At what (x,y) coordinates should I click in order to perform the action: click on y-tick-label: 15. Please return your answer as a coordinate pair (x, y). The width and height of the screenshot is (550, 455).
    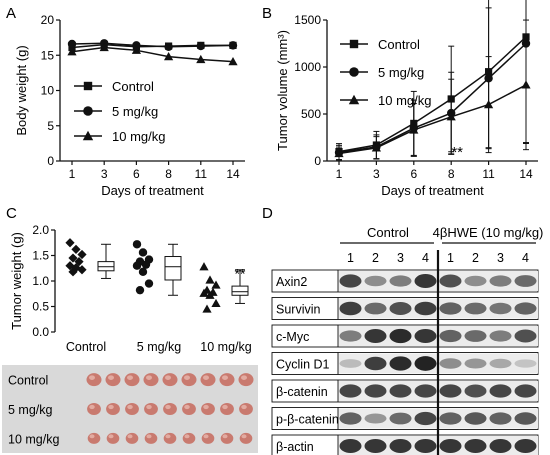
    Looking at the image, I should click on (48, 55).